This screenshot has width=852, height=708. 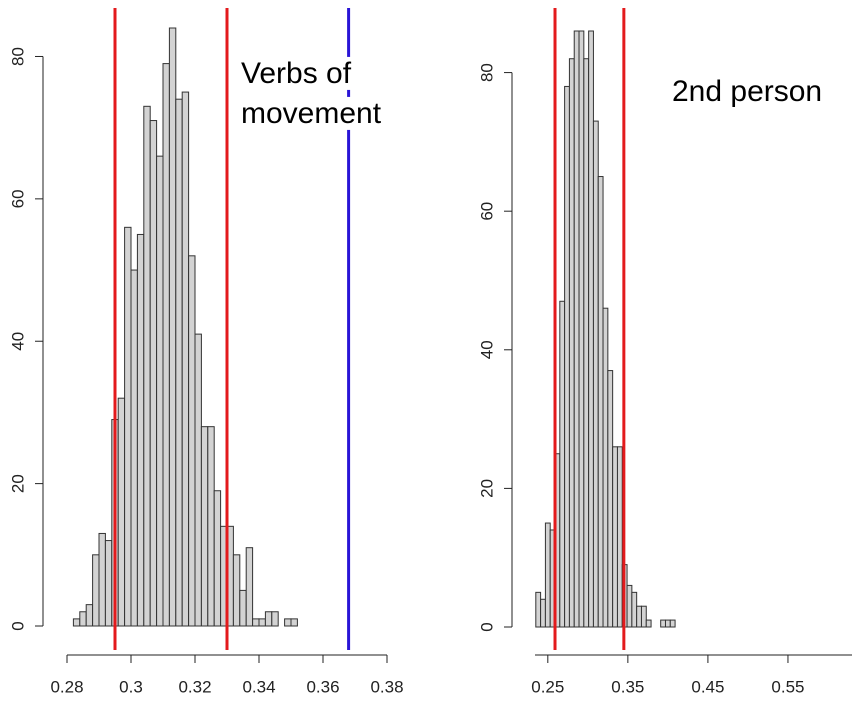 What do you see at coordinates (386, 686) in the screenshot?
I see `x-tick-label: 0.38` at bounding box center [386, 686].